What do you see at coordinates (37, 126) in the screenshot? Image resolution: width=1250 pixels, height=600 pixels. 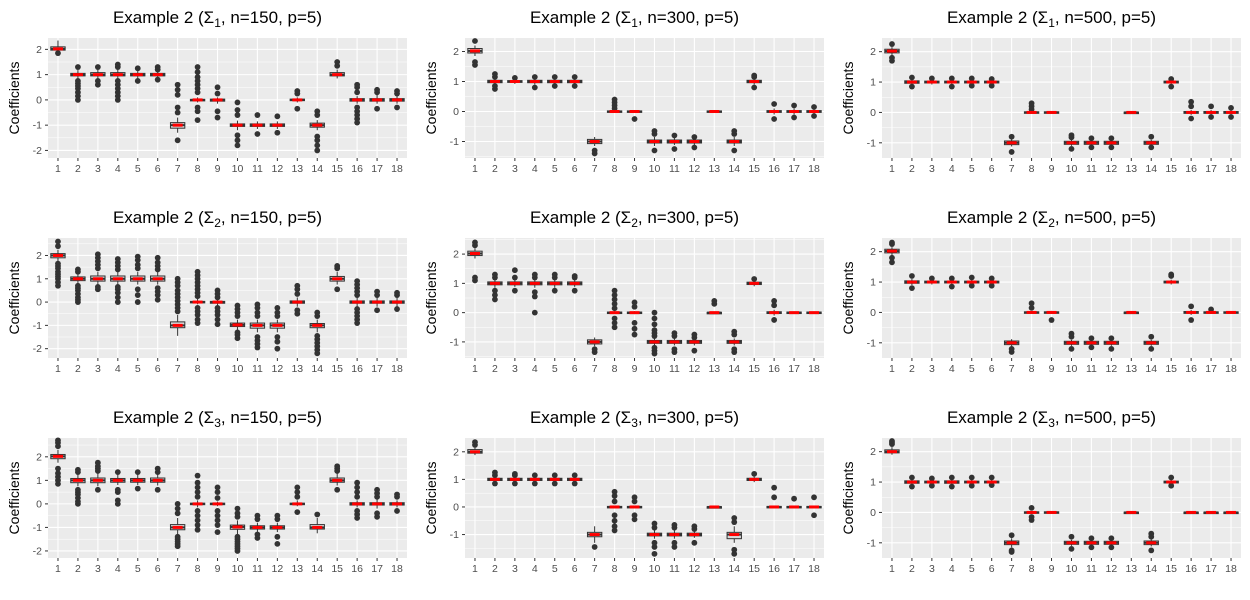 I see `y-tick-label: -1` at bounding box center [37, 126].